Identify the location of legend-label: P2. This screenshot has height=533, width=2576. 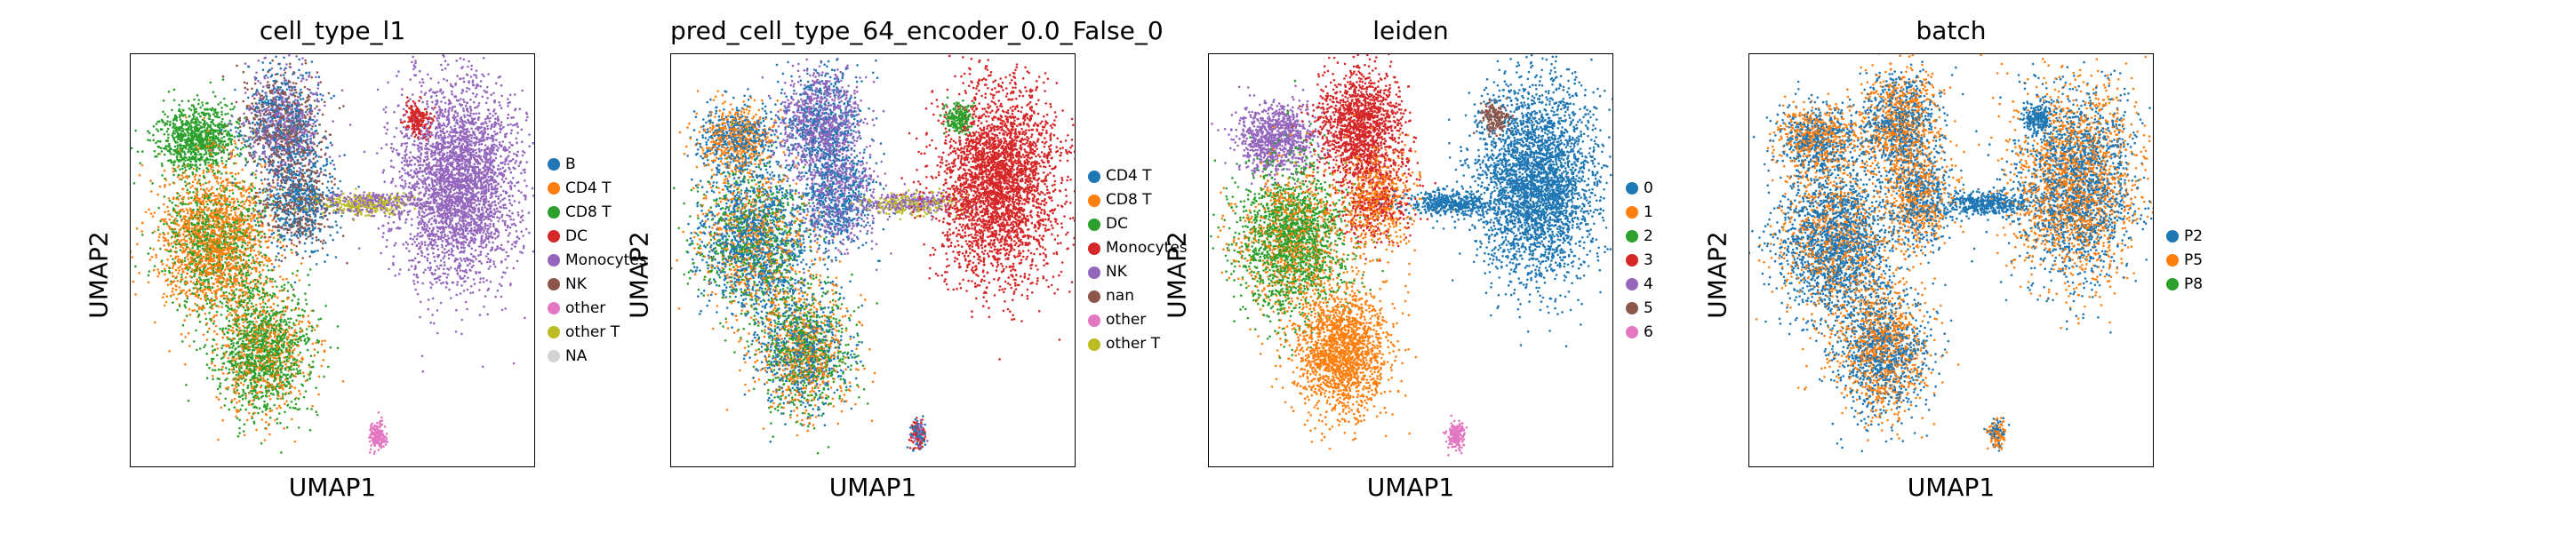
(2193, 237).